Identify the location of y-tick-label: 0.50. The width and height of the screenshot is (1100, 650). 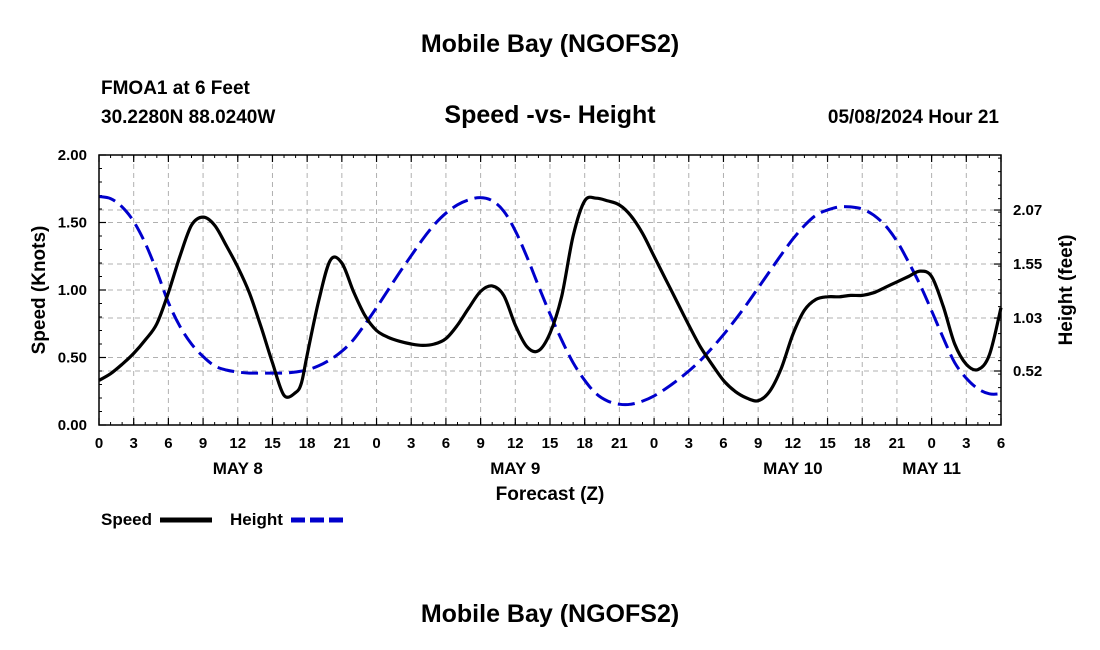
(72, 358).